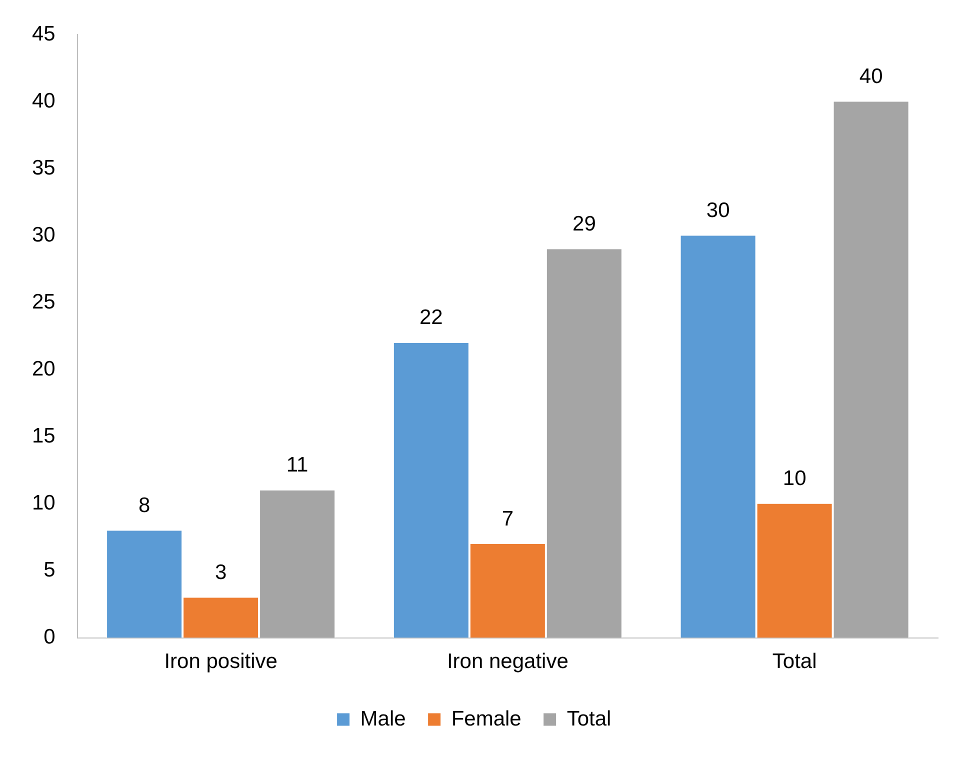 The image size is (956, 760). What do you see at coordinates (44, 234) in the screenshot?
I see `y-tick-label: 30` at bounding box center [44, 234].